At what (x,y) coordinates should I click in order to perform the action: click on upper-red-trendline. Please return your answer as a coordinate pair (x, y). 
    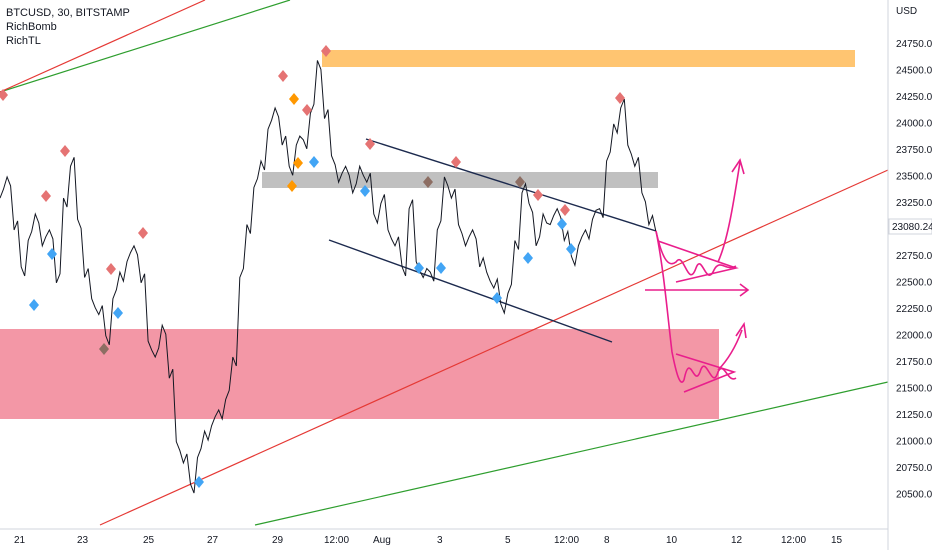
    Looking at the image, I should click on (103, 46).